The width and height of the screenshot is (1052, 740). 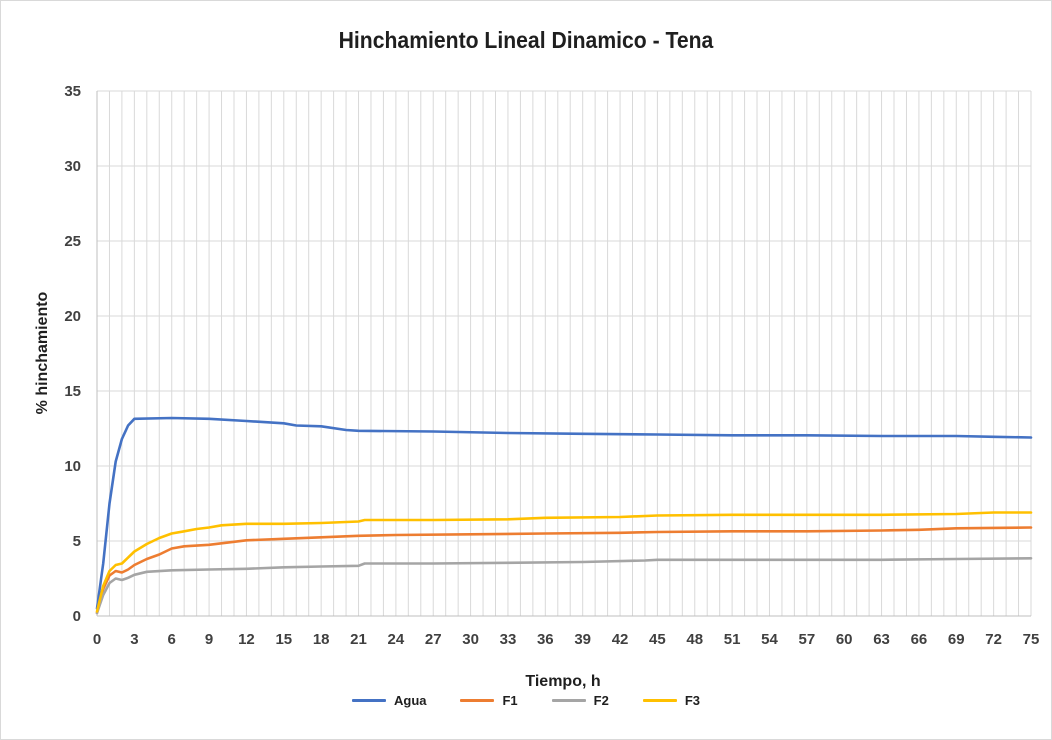 I want to click on x-tick-label: 21, so click(x=358, y=639).